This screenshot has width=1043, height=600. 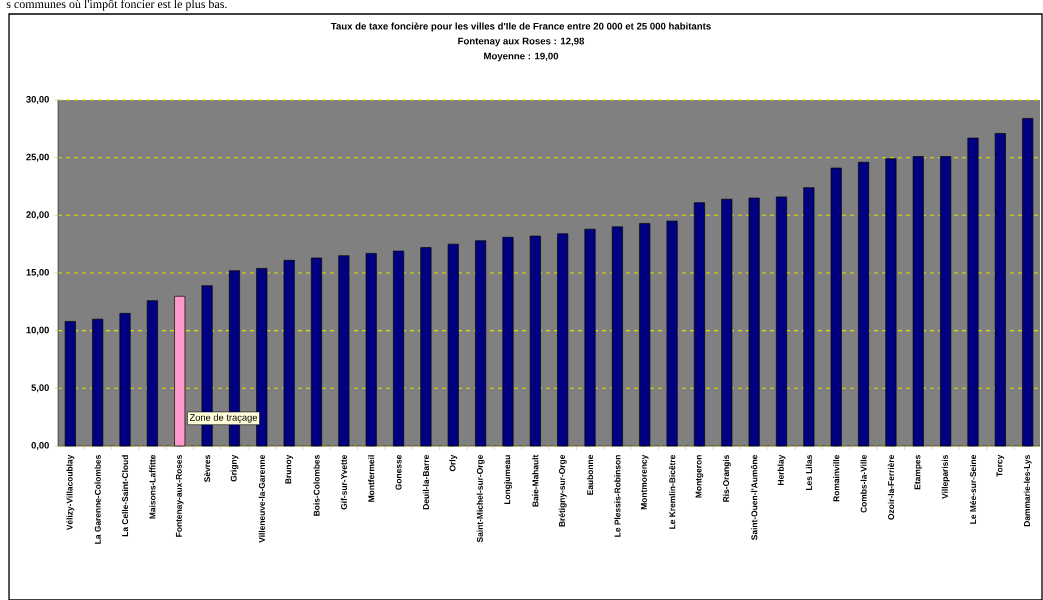 I want to click on x-tick-label: La Garenne-Colombes, so click(x=97, y=499).